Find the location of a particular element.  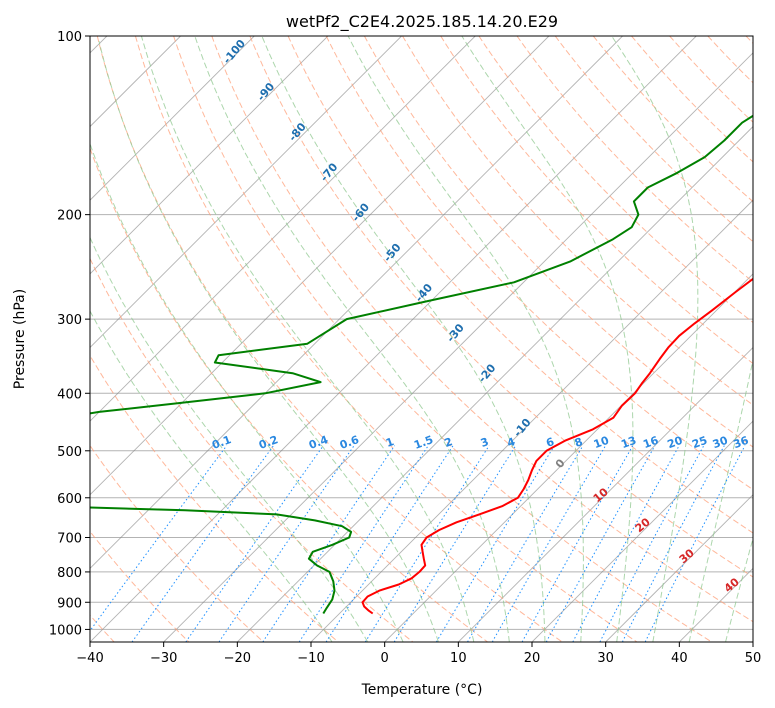

x-tick-label: 10 is located at coordinates (458, 658).